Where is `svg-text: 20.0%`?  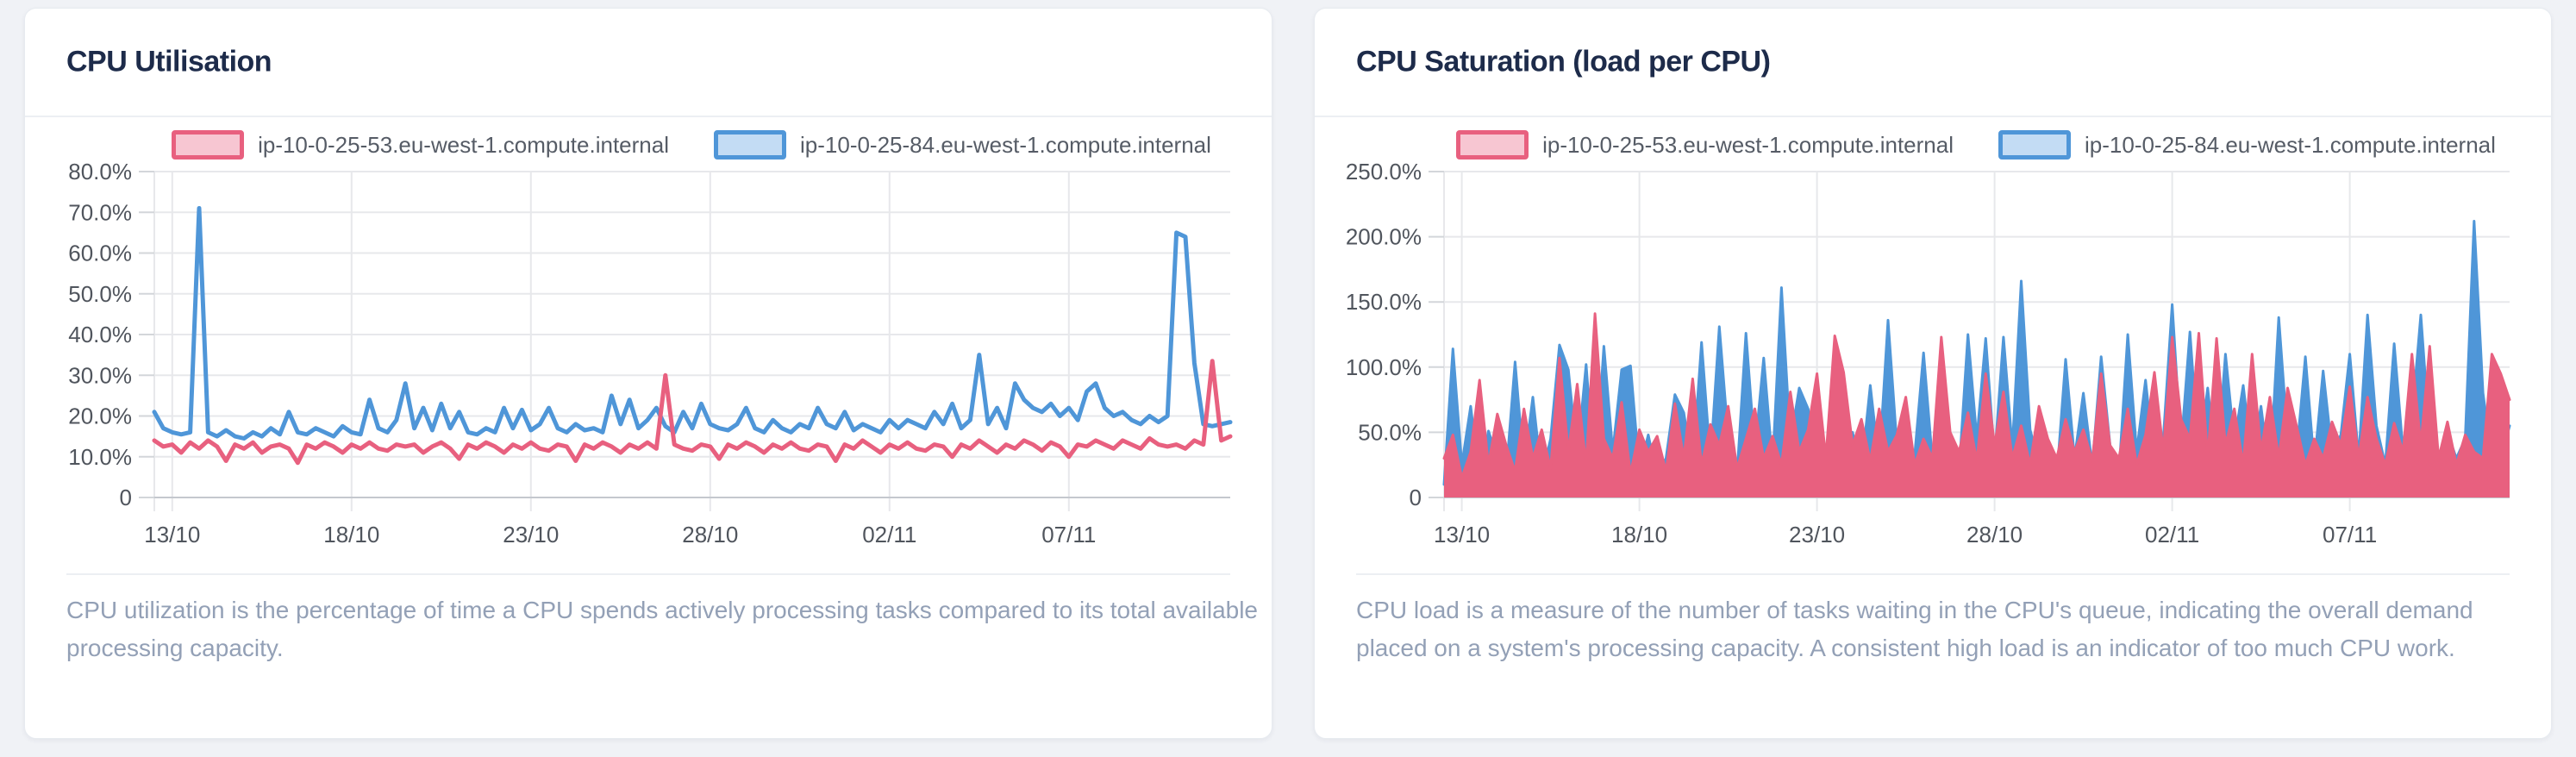 svg-text: 20.0% is located at coordinates (100, 416).